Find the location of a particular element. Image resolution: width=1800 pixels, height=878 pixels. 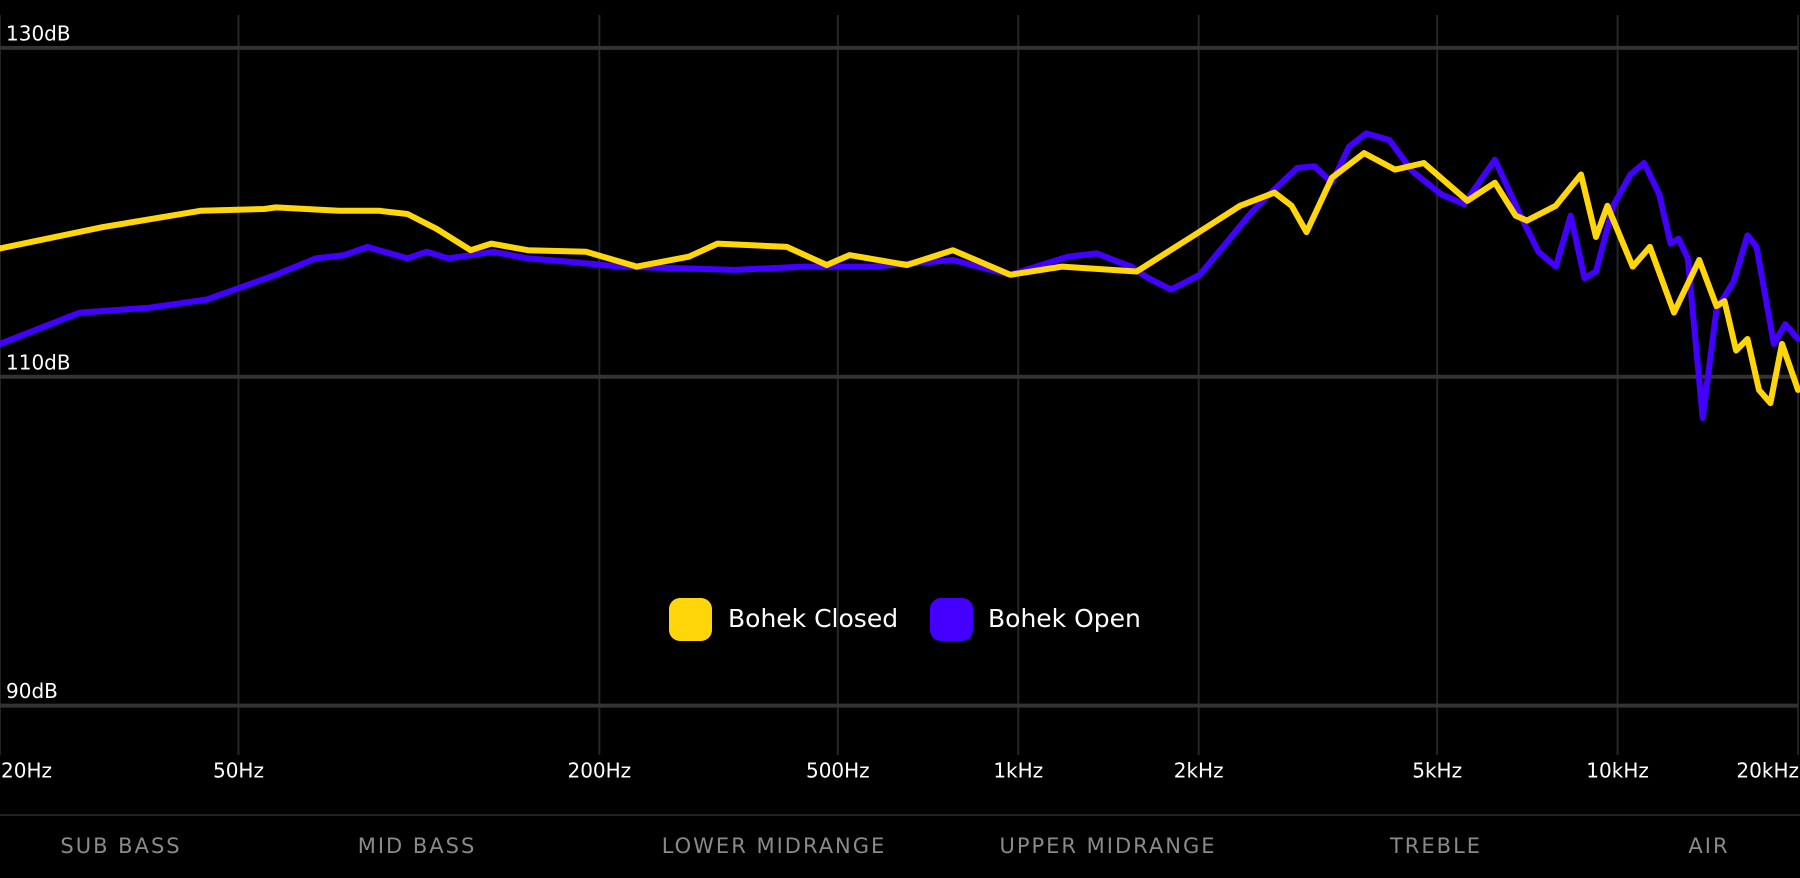

region-label: MID BASS is located at coordinates (417, 846).